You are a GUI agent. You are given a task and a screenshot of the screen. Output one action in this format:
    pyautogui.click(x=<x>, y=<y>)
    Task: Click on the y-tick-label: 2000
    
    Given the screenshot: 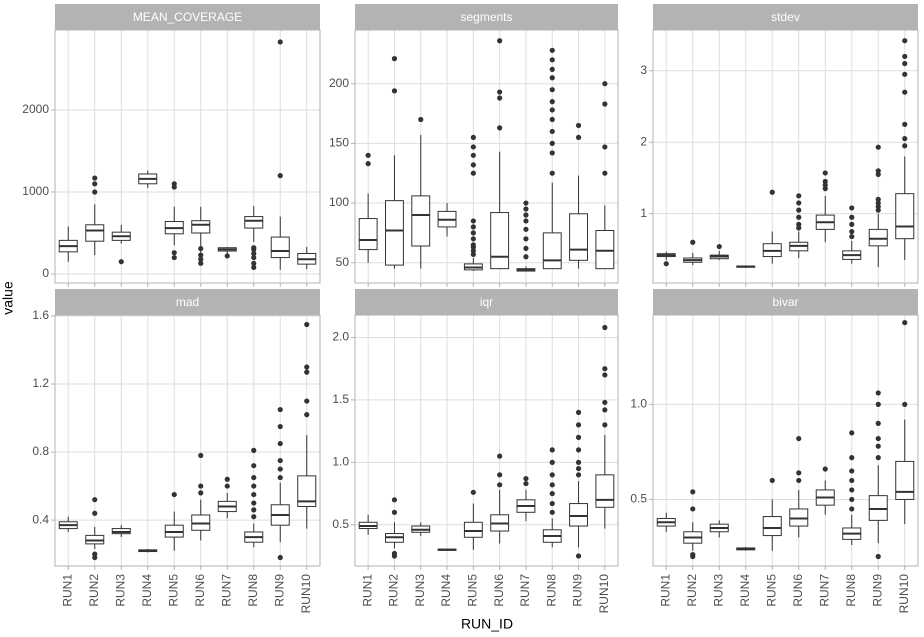 What is the action you would take?
    pyautogui.click(x=35, y=109)
    